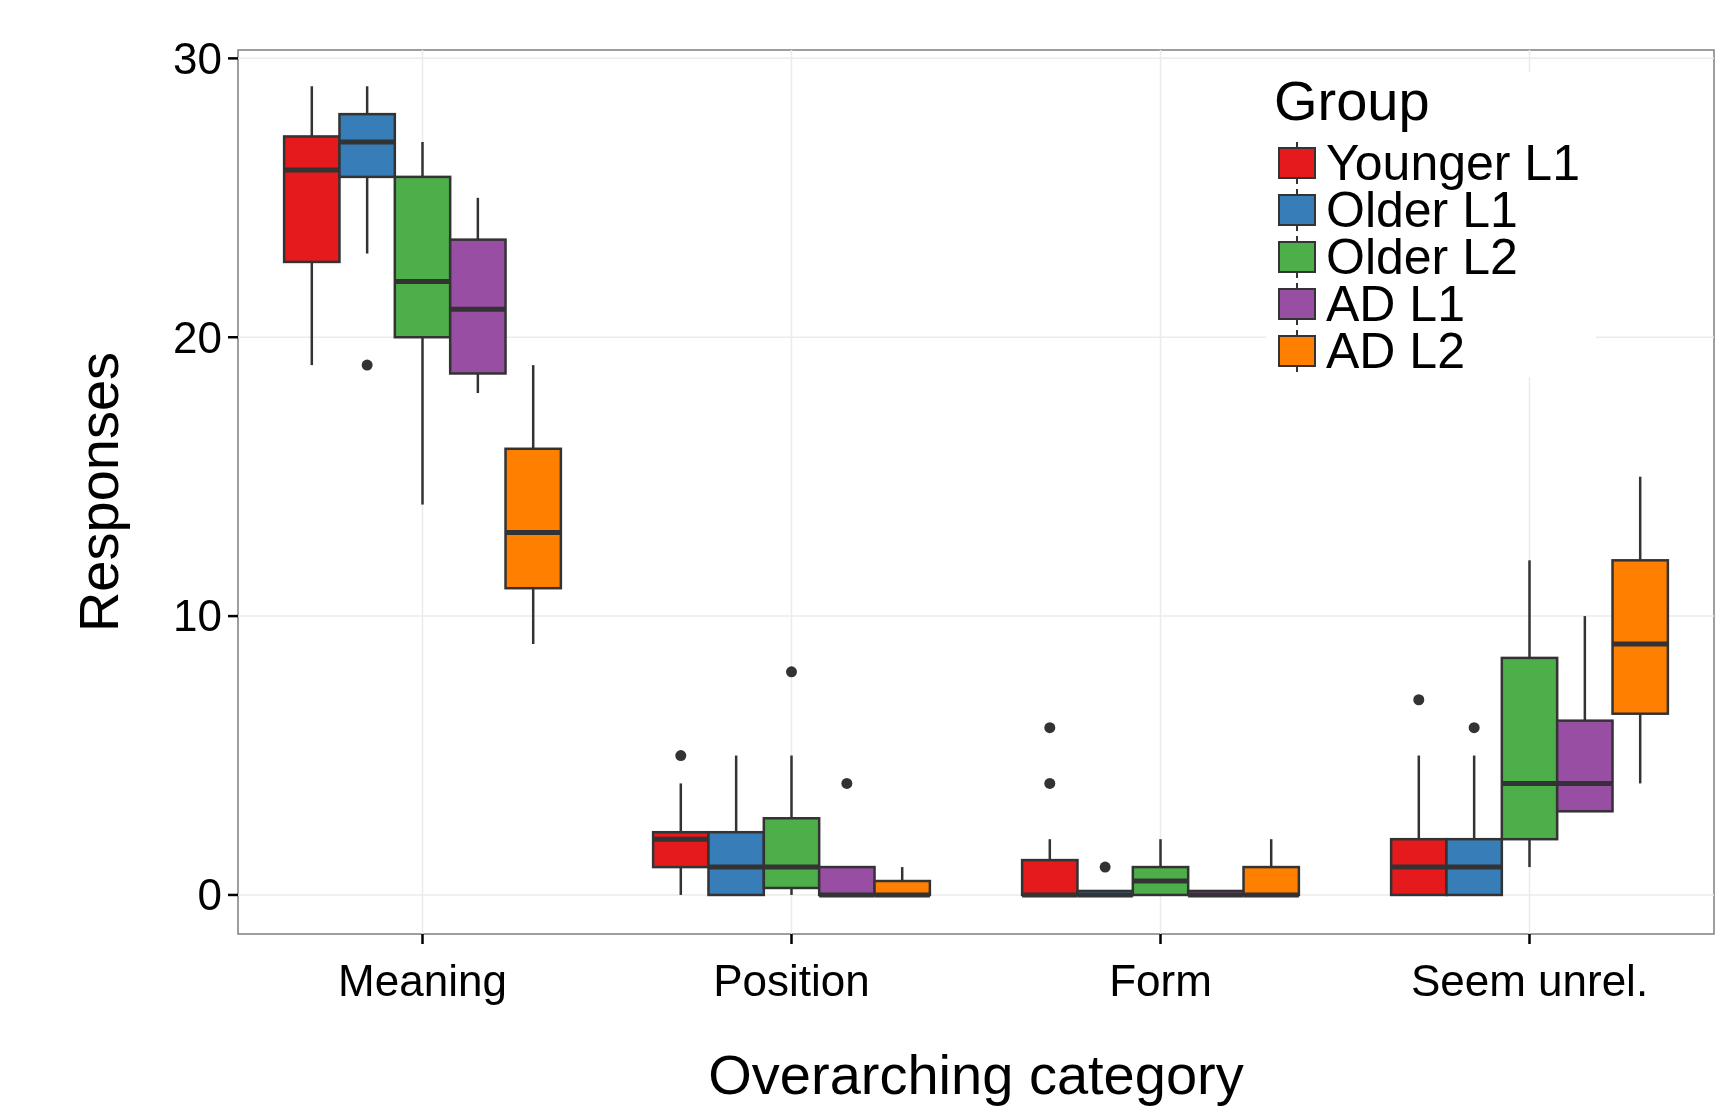 Image resolution: width=1736 pixels, height=1116 pixels. Describe the element at coordinates (98, 492) in the screenshot. I see `y-axis-title: Responses` at that location.